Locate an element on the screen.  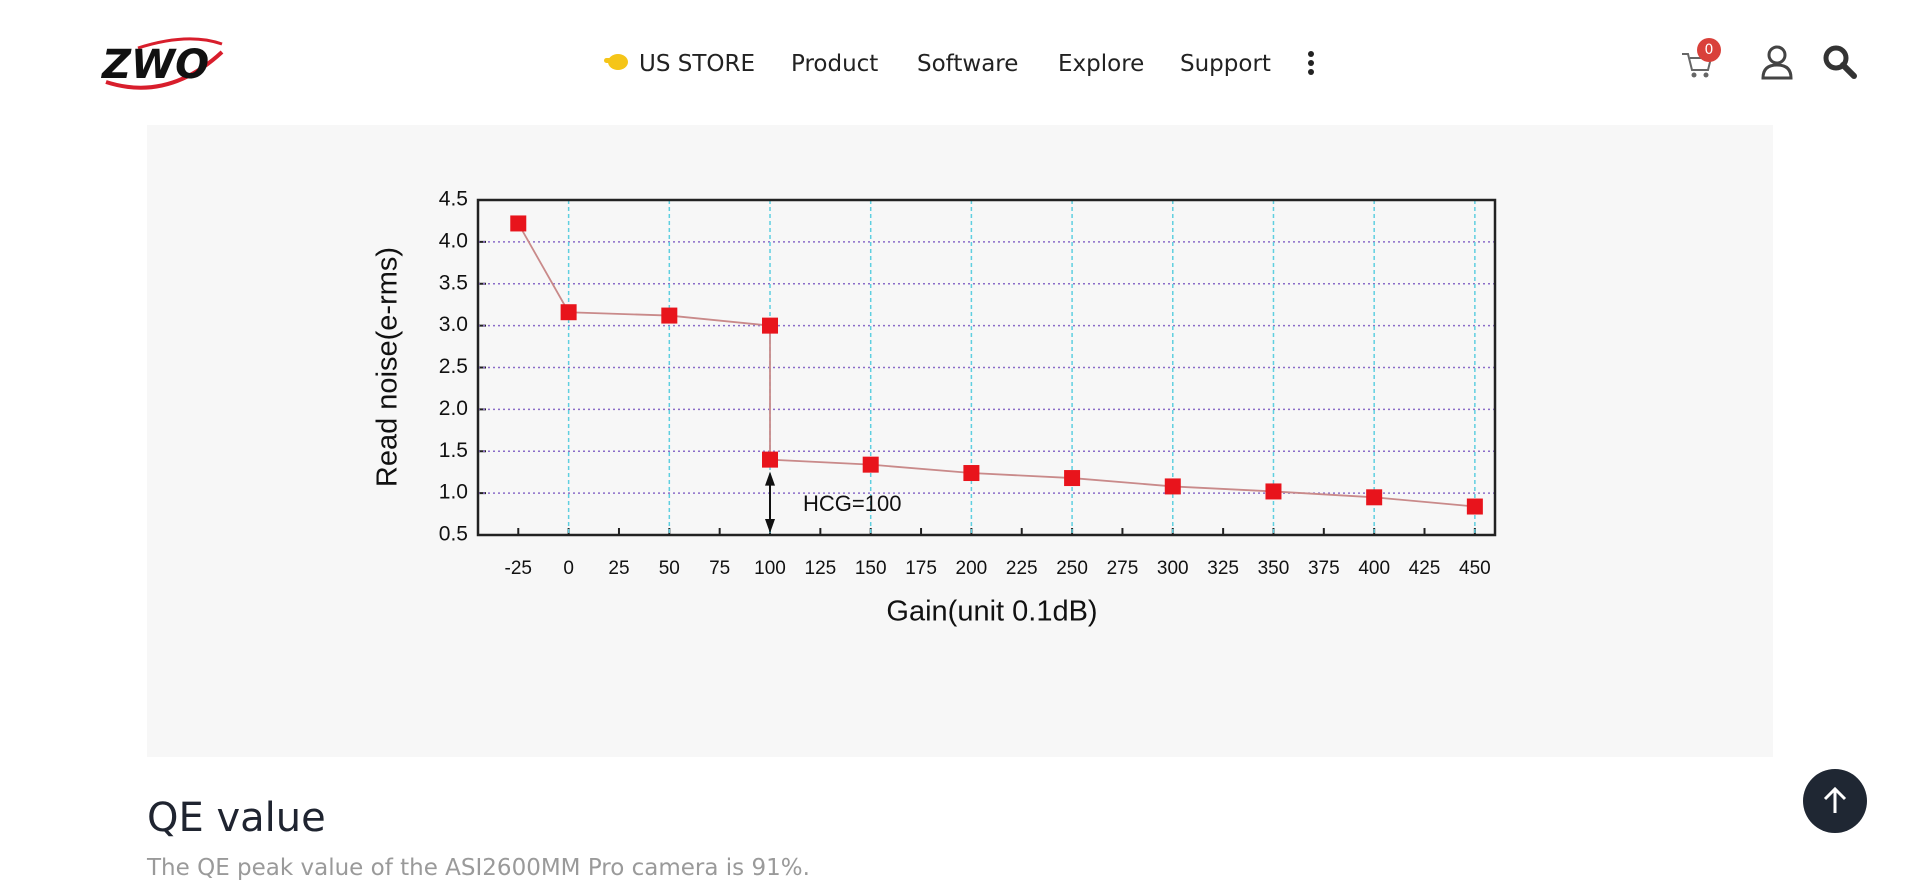
logo: ZWO is located at coordinates (163, 63).